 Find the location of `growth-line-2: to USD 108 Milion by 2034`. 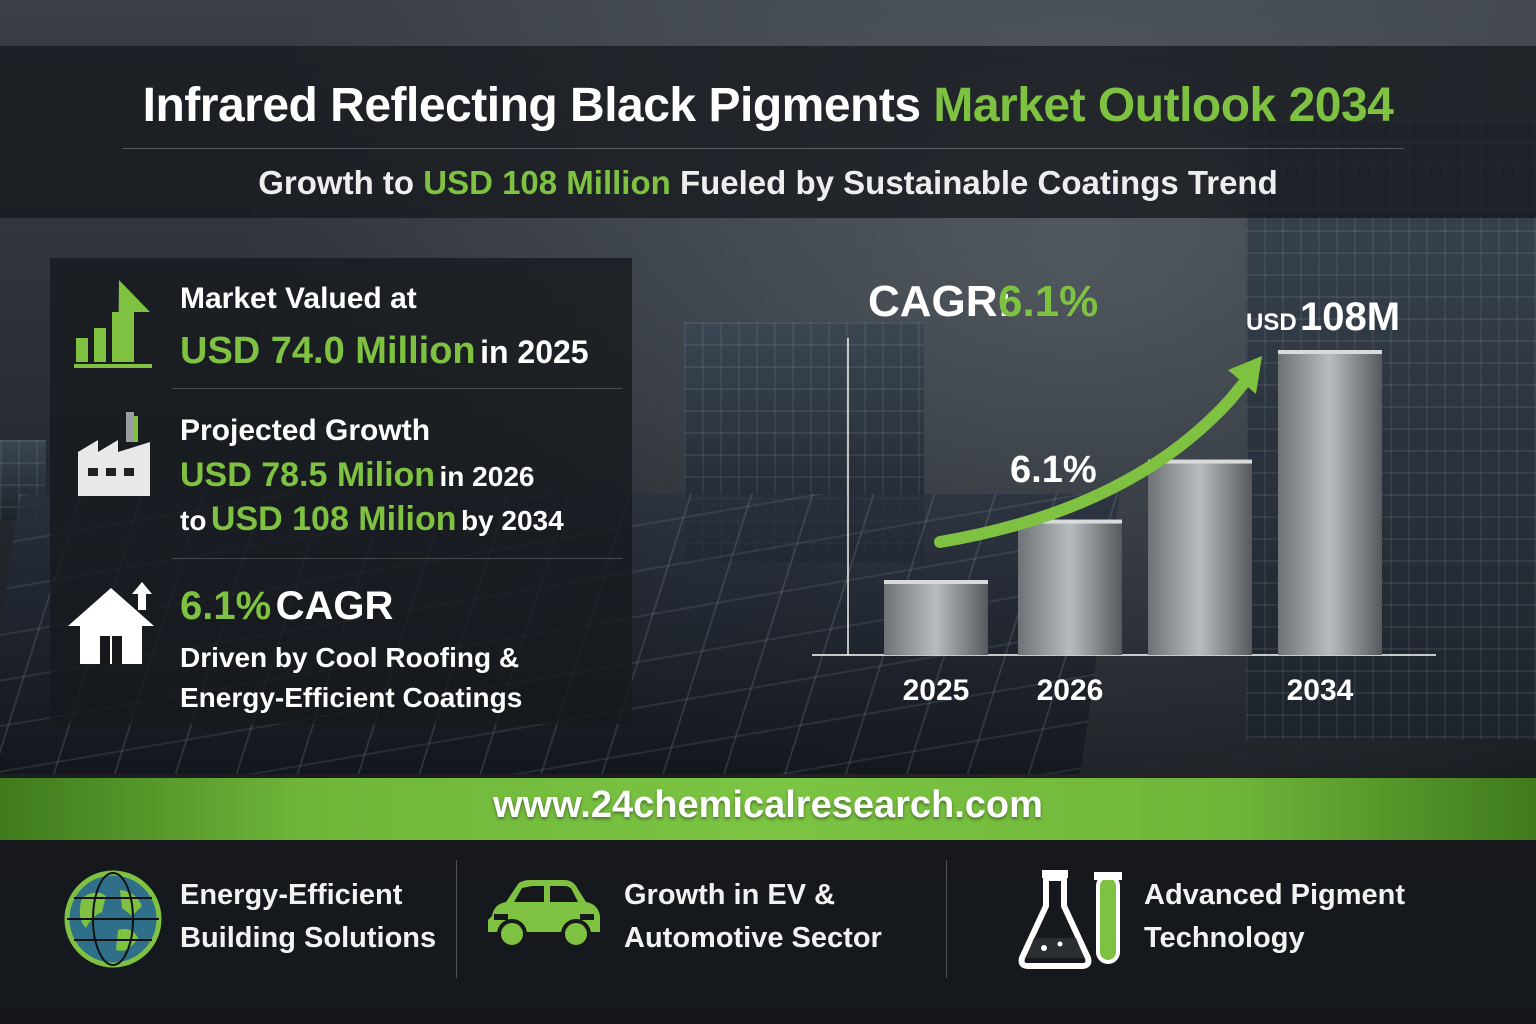

growth-line-2: to USD 108 Milion by 2034 is located at coordinates (372, 519).